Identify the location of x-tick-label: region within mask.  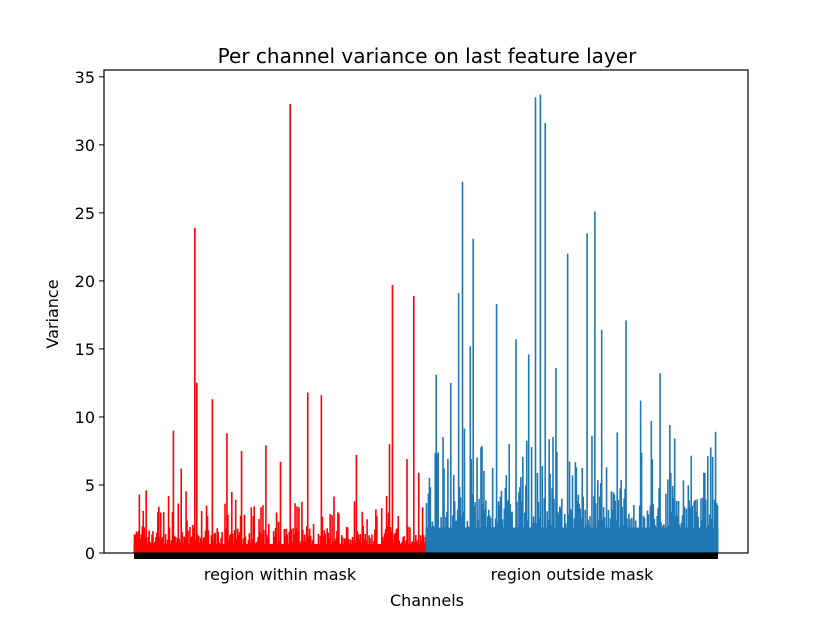
(280, 574).